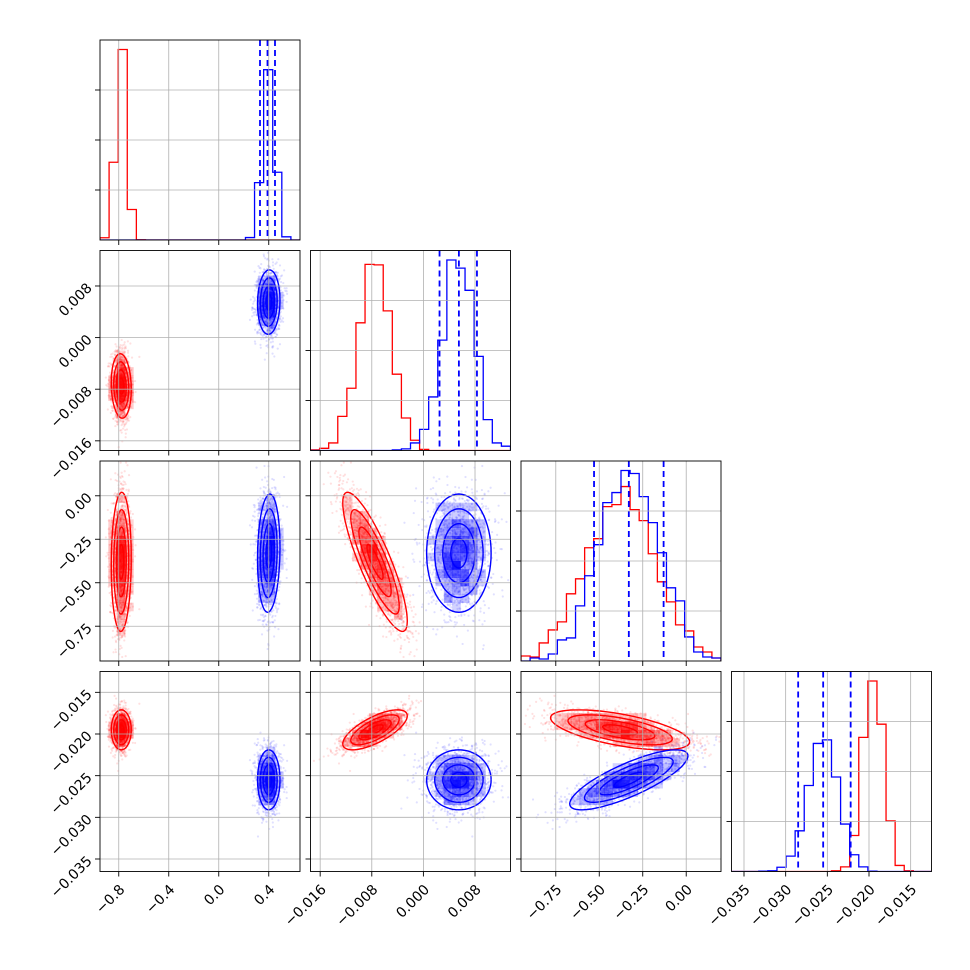  What do you see at coordinates (813, 906) in the screenshot?
I see `x-tick-label: −0.025` at bounding box center [813, 906].